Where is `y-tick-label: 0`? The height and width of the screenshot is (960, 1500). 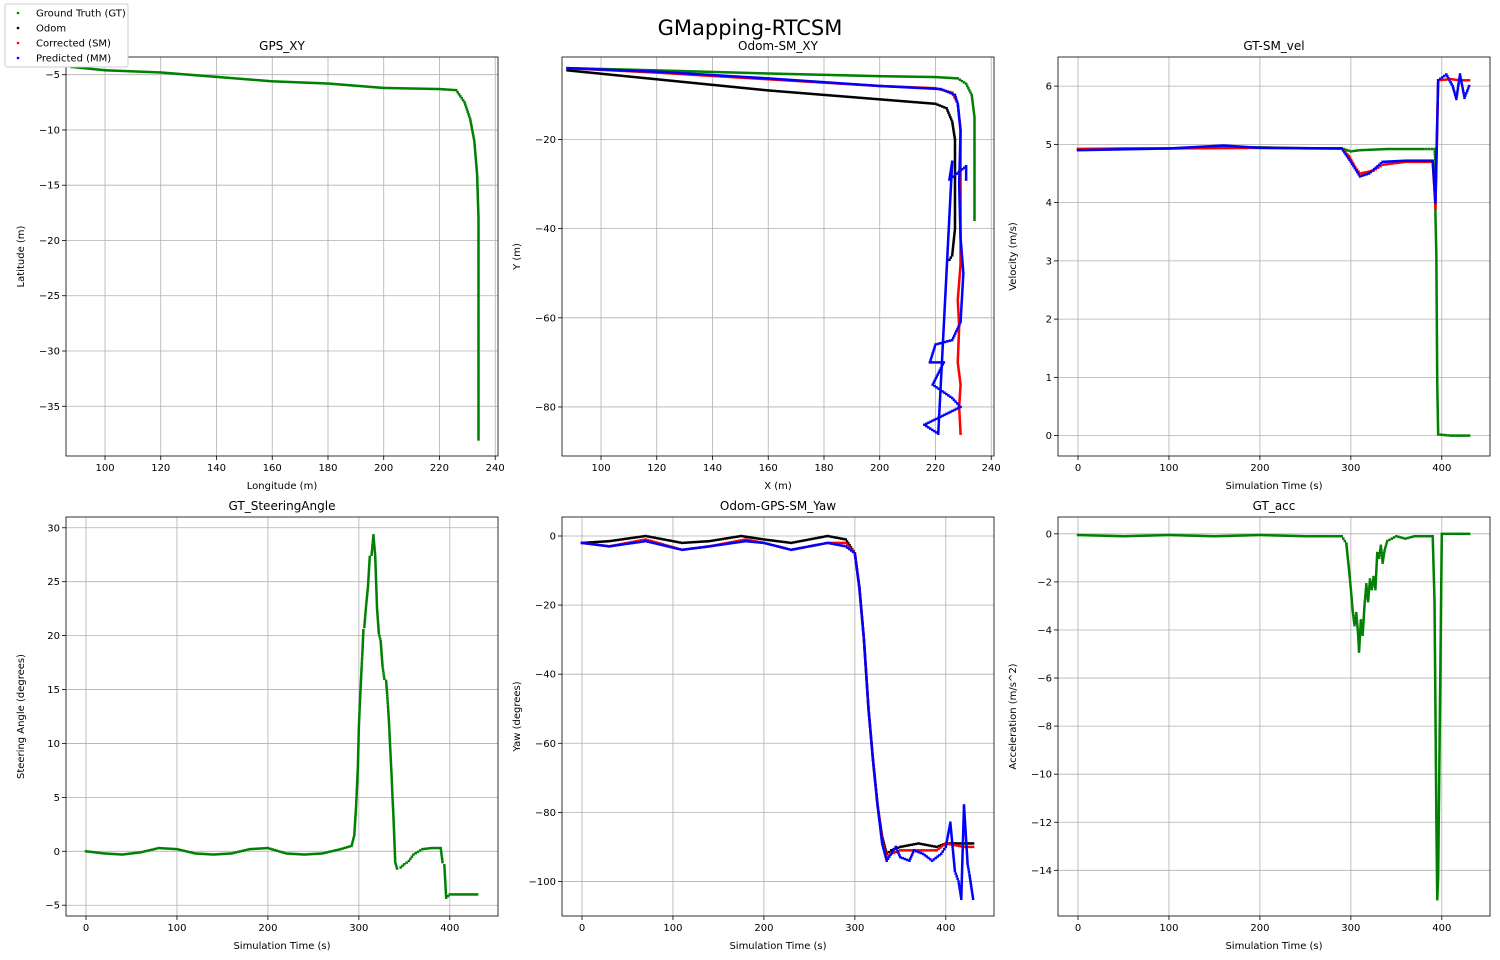 y-tick-label: 0 is located at coordinates (57, 852).